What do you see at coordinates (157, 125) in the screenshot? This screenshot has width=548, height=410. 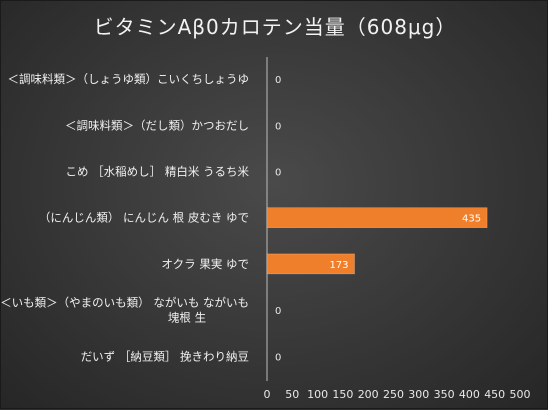 I see `category-label: ＜調味料類＞（だし類）かつおだし` at bounding box center [157, 125].